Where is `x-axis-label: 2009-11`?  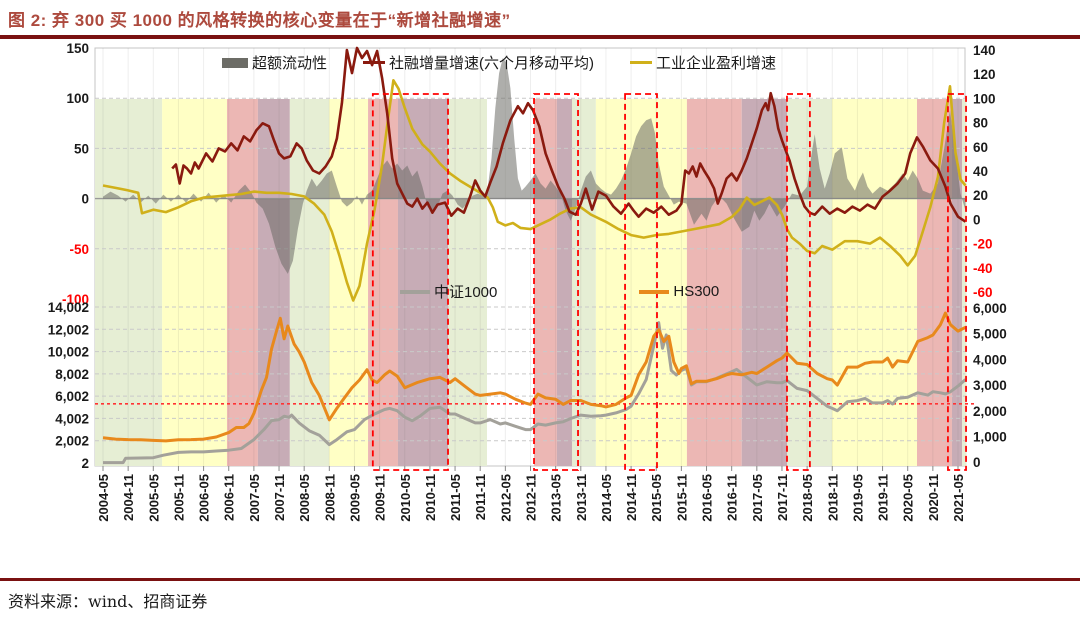
x-axis-label: 2009-11 is located at coordinates (380, 497).